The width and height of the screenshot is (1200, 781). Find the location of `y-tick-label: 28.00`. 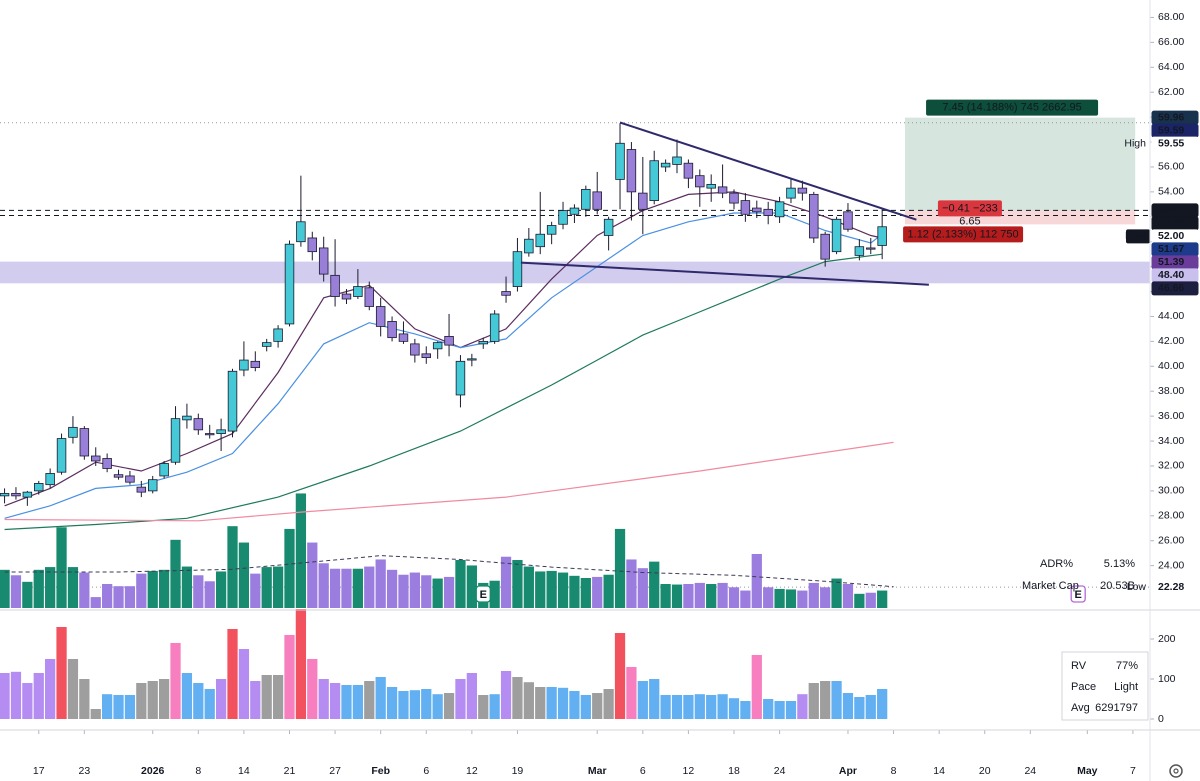

y-tick-label: 28.00 is located at coordinates (1171, 516).